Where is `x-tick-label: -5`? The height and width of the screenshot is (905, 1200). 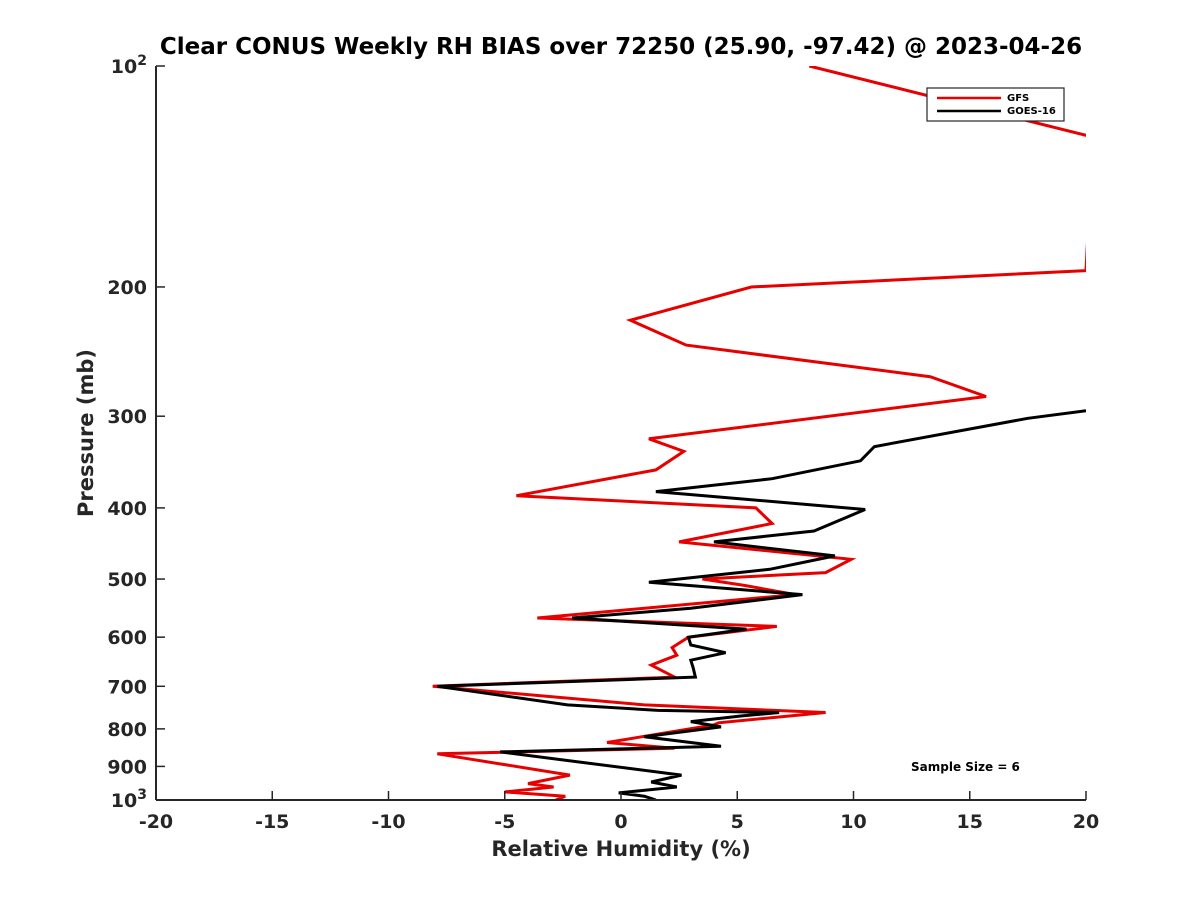
x-tick-label: -5 is located at coordinates (504, 822).